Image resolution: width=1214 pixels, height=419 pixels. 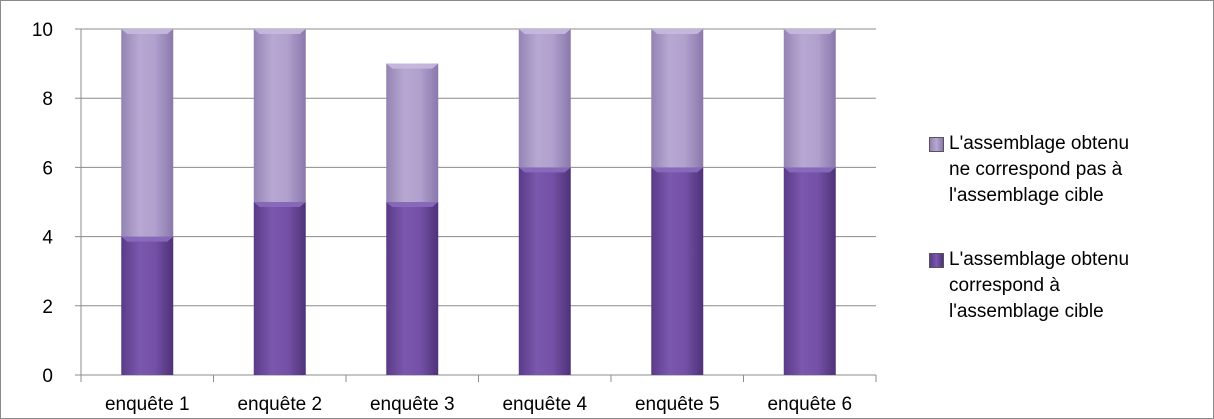 What do you see at coordinates (936, 144) in the screenshot?
I see `legend-swatch-light` at bounding box center [936, 144].